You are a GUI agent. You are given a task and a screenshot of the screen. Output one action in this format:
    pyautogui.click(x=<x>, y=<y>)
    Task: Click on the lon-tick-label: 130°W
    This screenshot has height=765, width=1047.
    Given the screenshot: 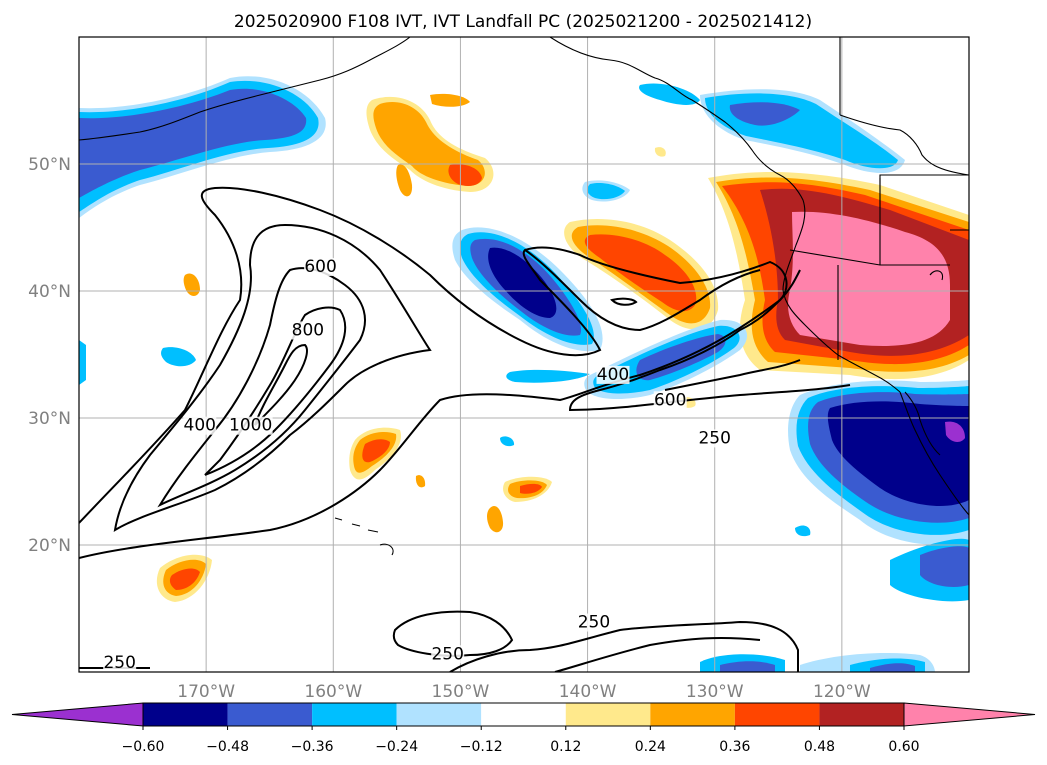 What is the action you would take?
    pyautogui.click(x=715, y=692)
    